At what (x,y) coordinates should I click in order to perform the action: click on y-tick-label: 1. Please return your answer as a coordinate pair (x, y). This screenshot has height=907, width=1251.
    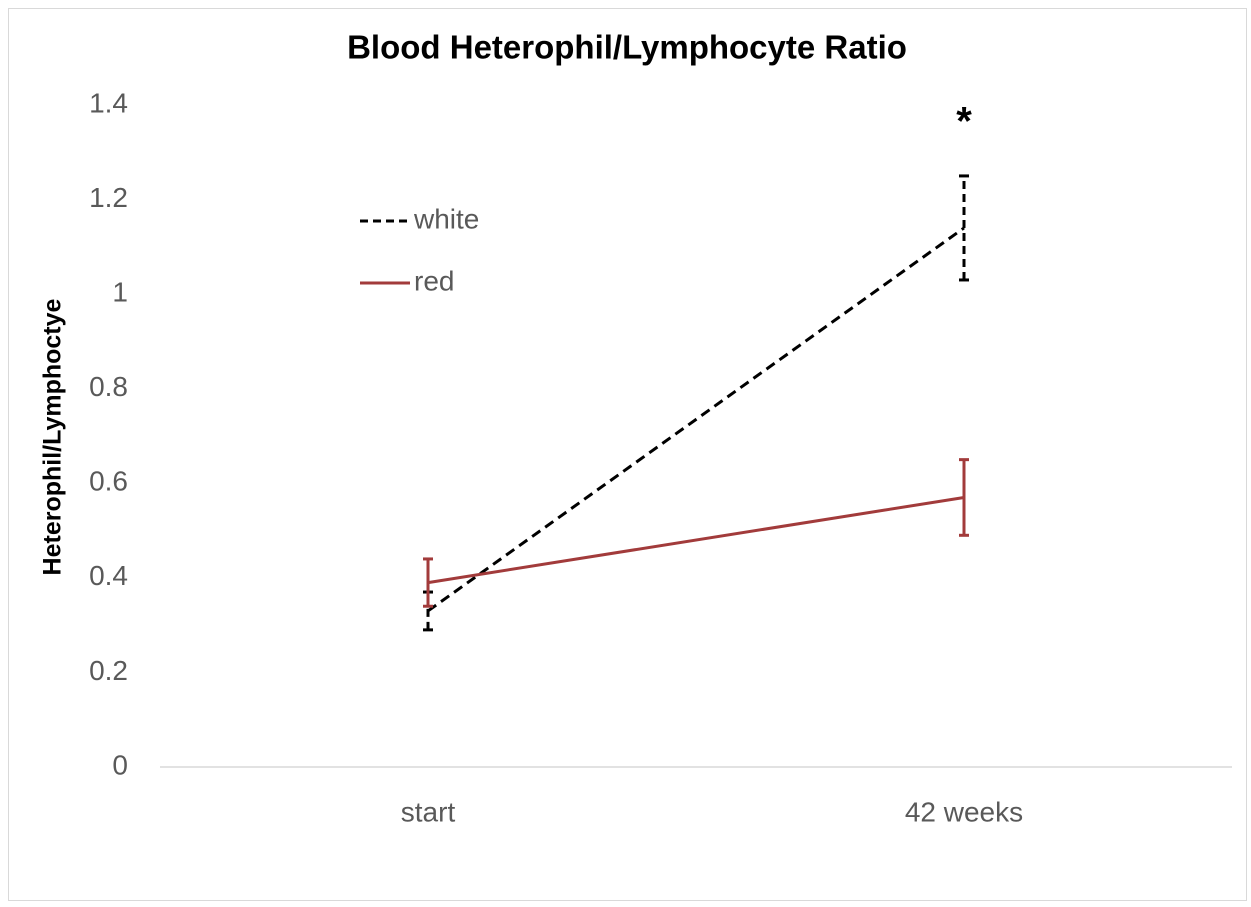
    Looking at the image, I should click on (120, 292).